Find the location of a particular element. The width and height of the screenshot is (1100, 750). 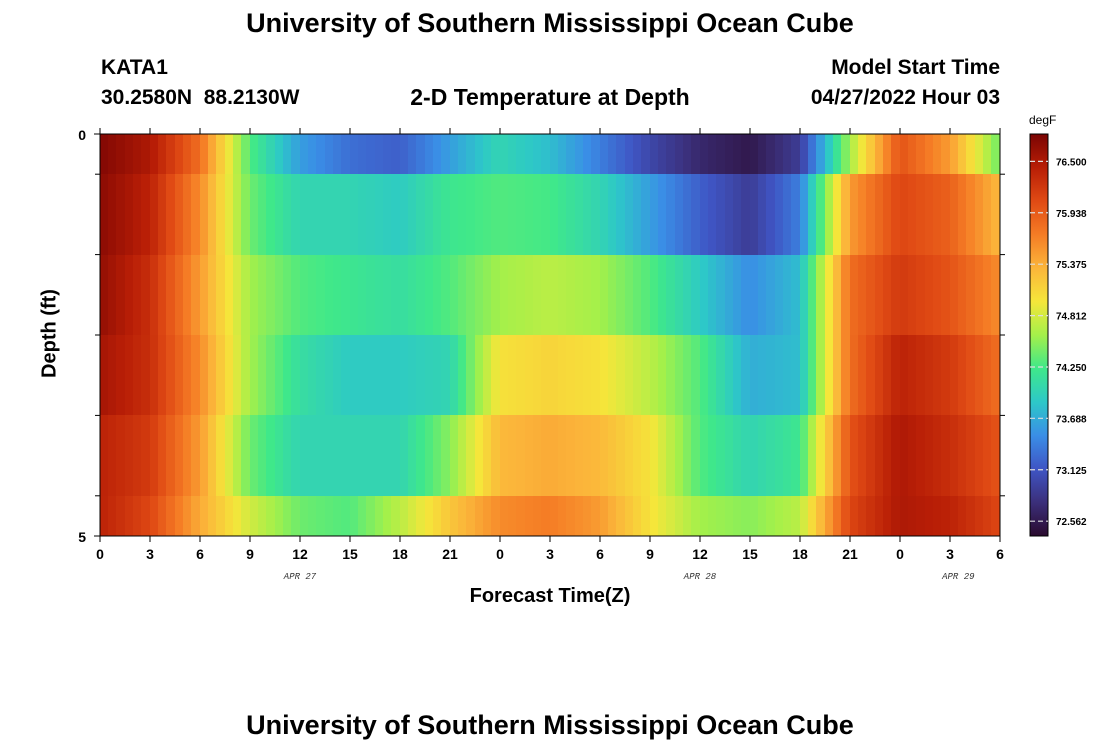

x-tick-label: 3 is located at coordinates (950, 554).